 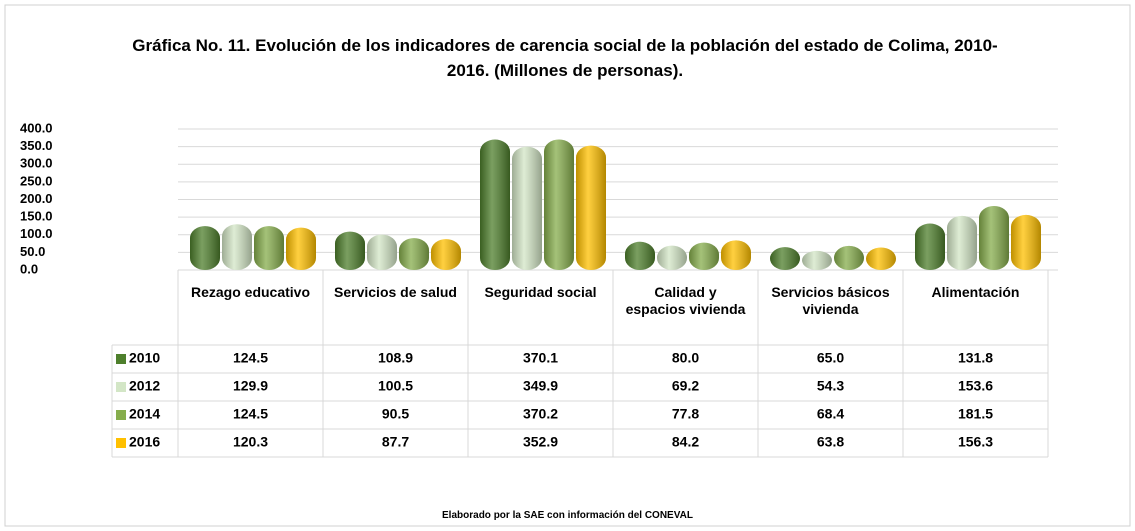 What do you see at coordinates (144, 386) in the screenshot?
I see `legend-label: 2012` at bounding box center [144, 386].